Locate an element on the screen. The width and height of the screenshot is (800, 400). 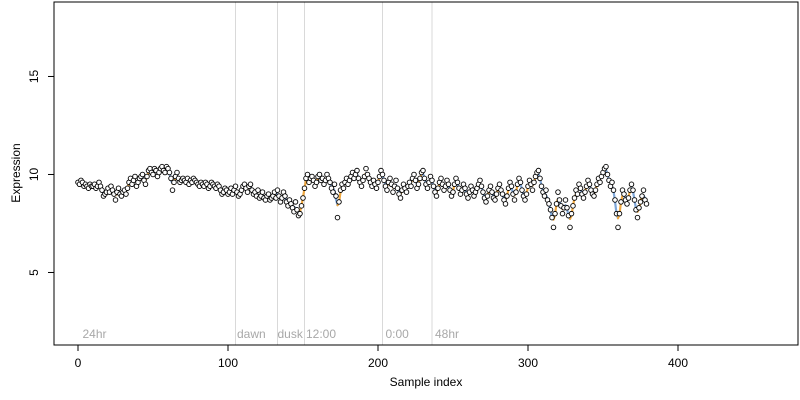
phase-label: 48hr is located at coordinates (447, 334).